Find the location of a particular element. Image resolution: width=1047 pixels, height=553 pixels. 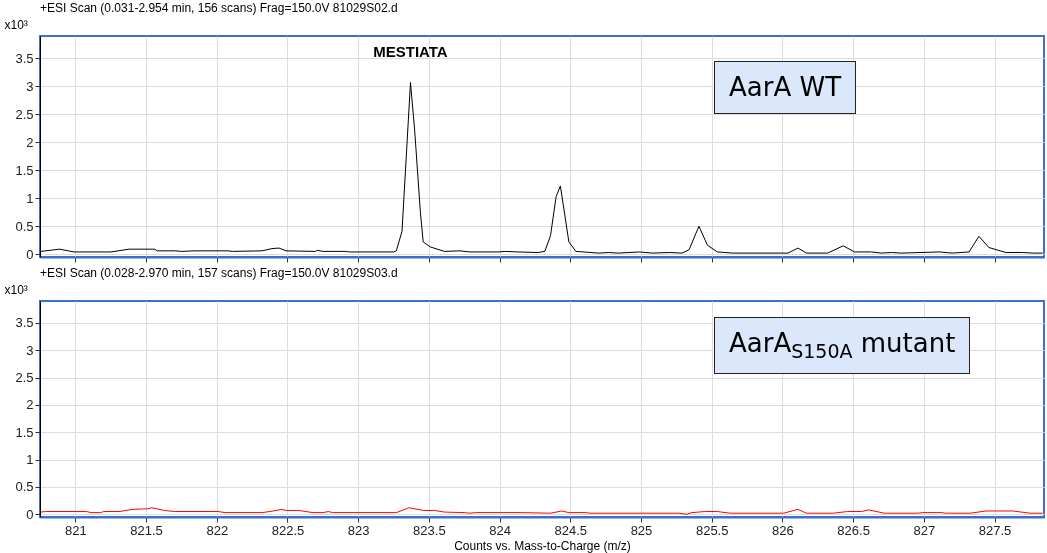

x-tick-label: 825.5 is located at coordinates (712, 530).